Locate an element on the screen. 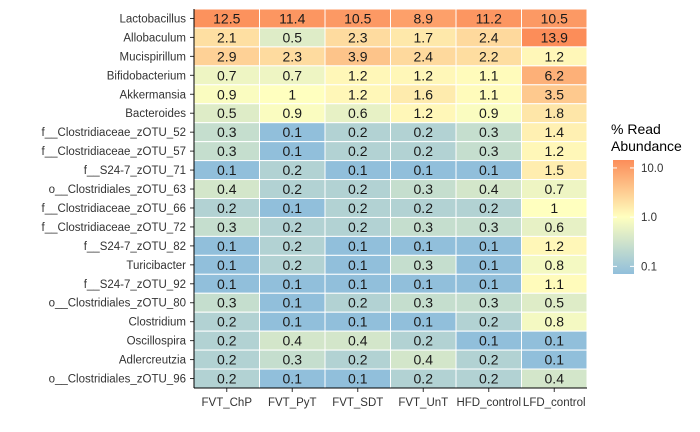  y-tick-label: o__Clostridiales_zOTU_63 is located at coordinates (117, 190).